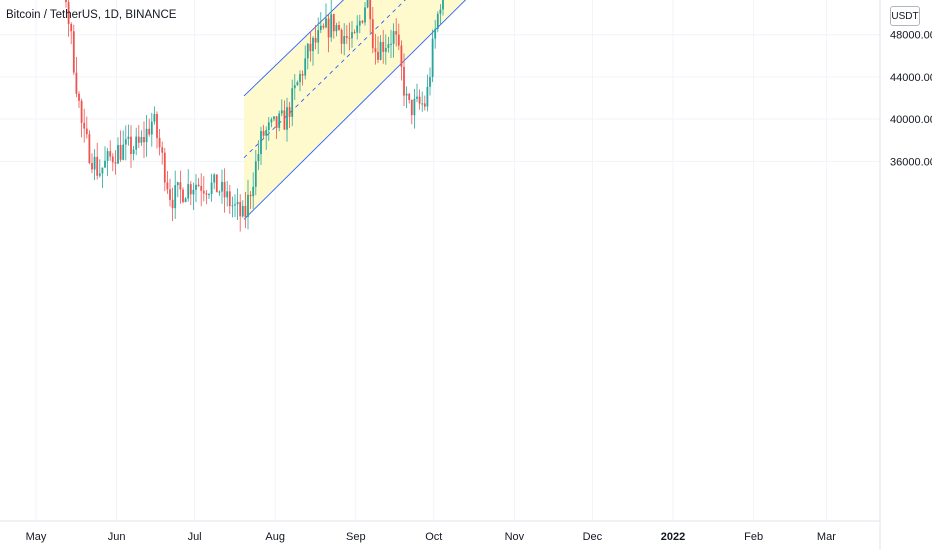 This screenshot has width=932, height=550. I want to click on main-channel-lower-line, so click(355, 110).